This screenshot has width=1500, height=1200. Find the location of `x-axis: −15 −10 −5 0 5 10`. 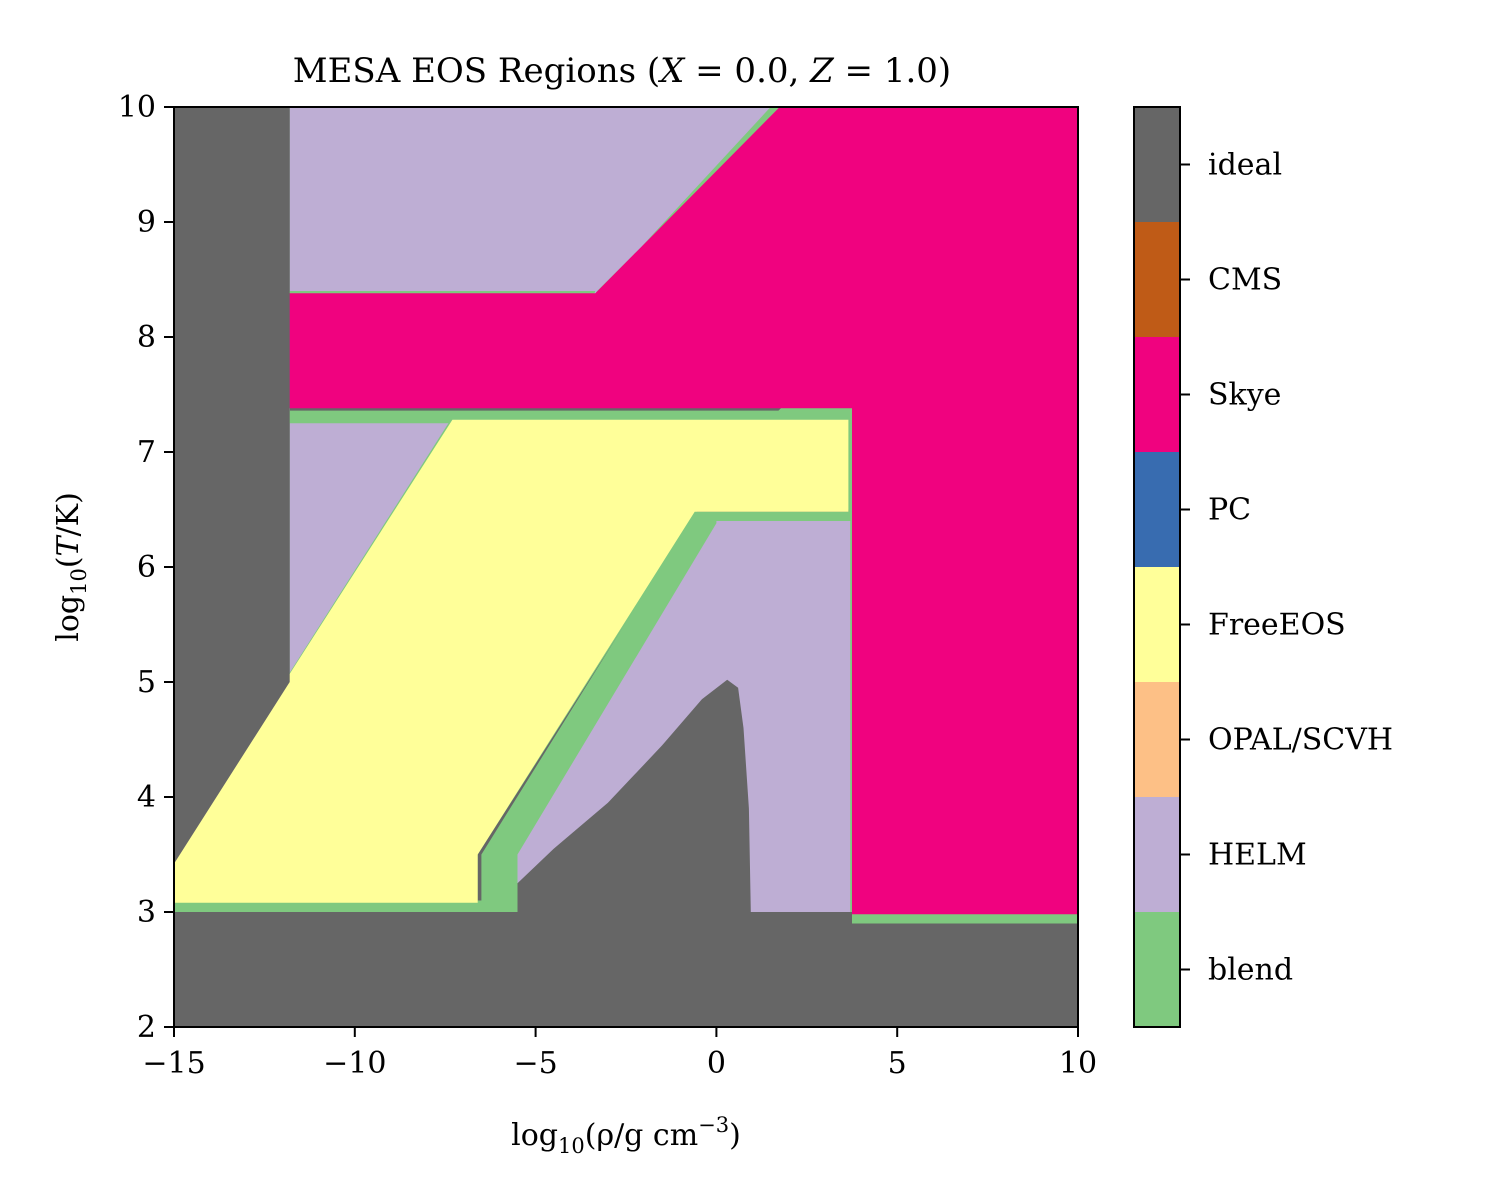

x-axis: −15 −10 −5 0 5 10 is located at coordinates (619, 1054).